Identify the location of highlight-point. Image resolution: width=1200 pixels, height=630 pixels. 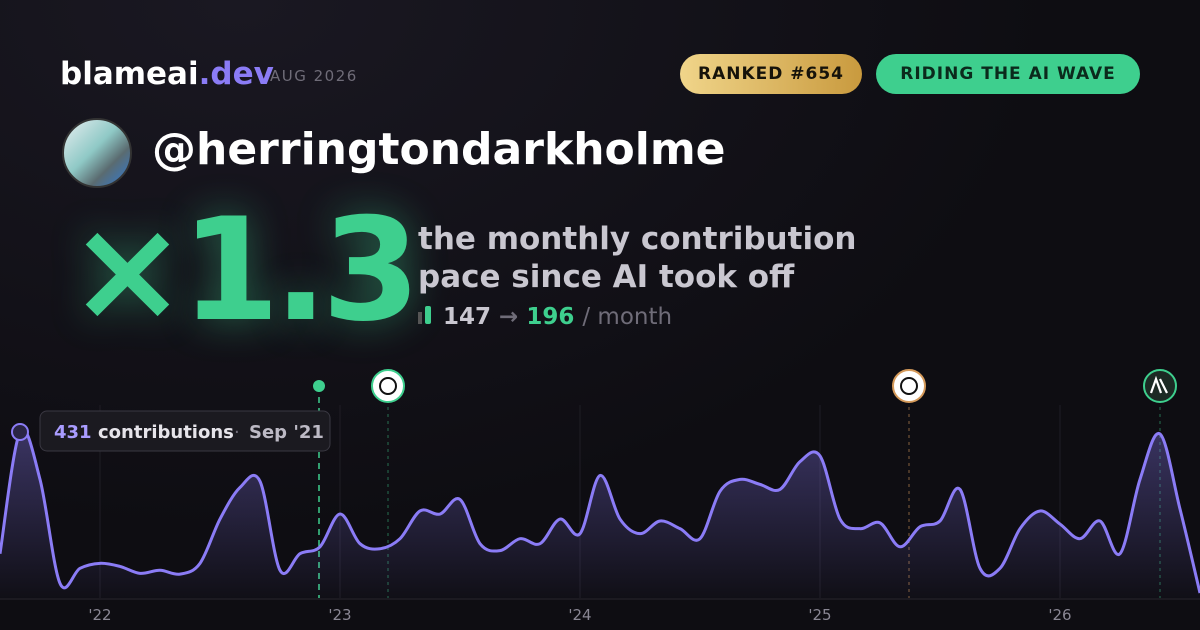
(20, 432).